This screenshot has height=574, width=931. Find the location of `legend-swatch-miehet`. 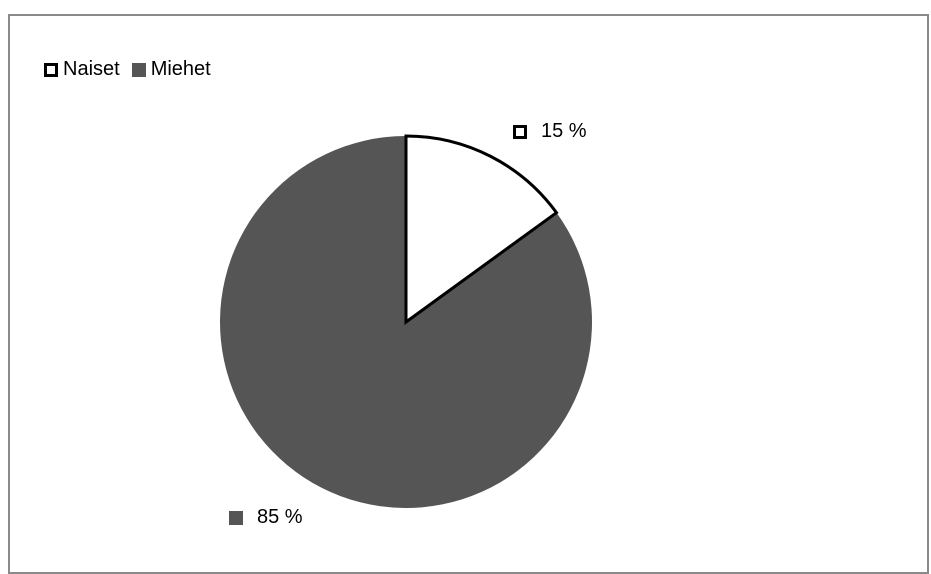

legend-swatch-miehet is located at coordinates (138, 69).